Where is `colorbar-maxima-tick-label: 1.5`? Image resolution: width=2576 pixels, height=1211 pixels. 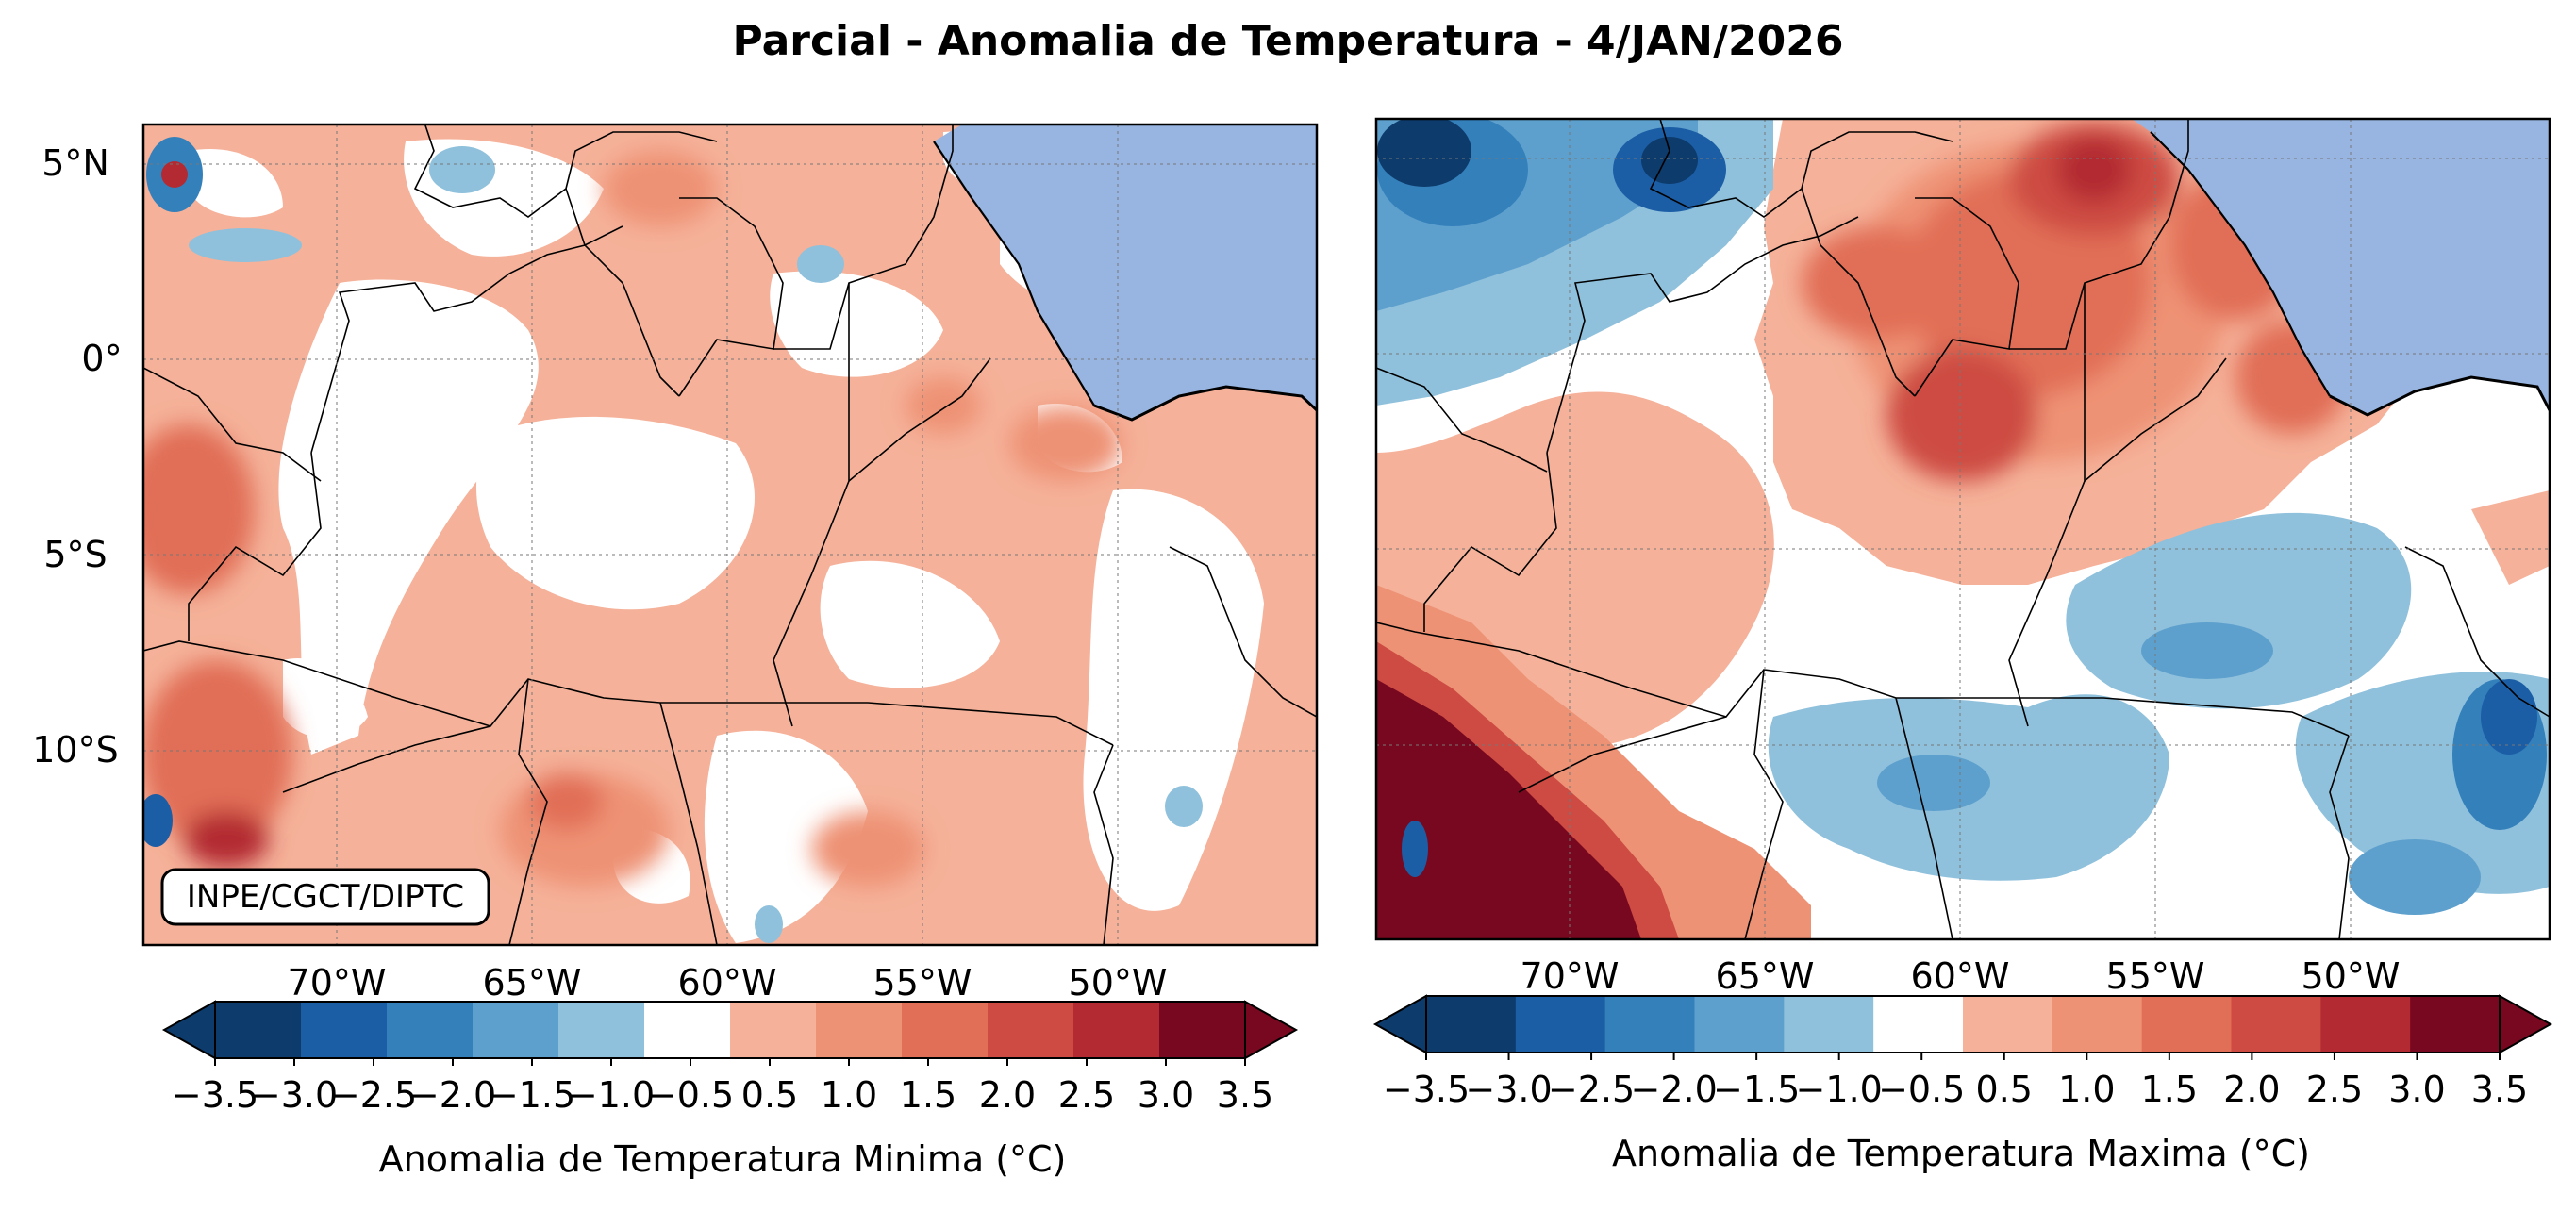
colorbar-maxima-tick-label: 1.5 is located at coordinates (2170, 1089).